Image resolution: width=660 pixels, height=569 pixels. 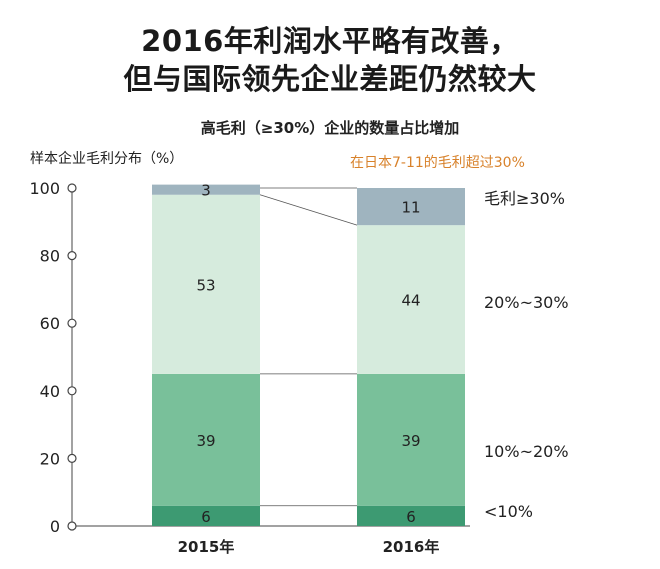 I want to click on connector-line, so click(x=308, y=210).